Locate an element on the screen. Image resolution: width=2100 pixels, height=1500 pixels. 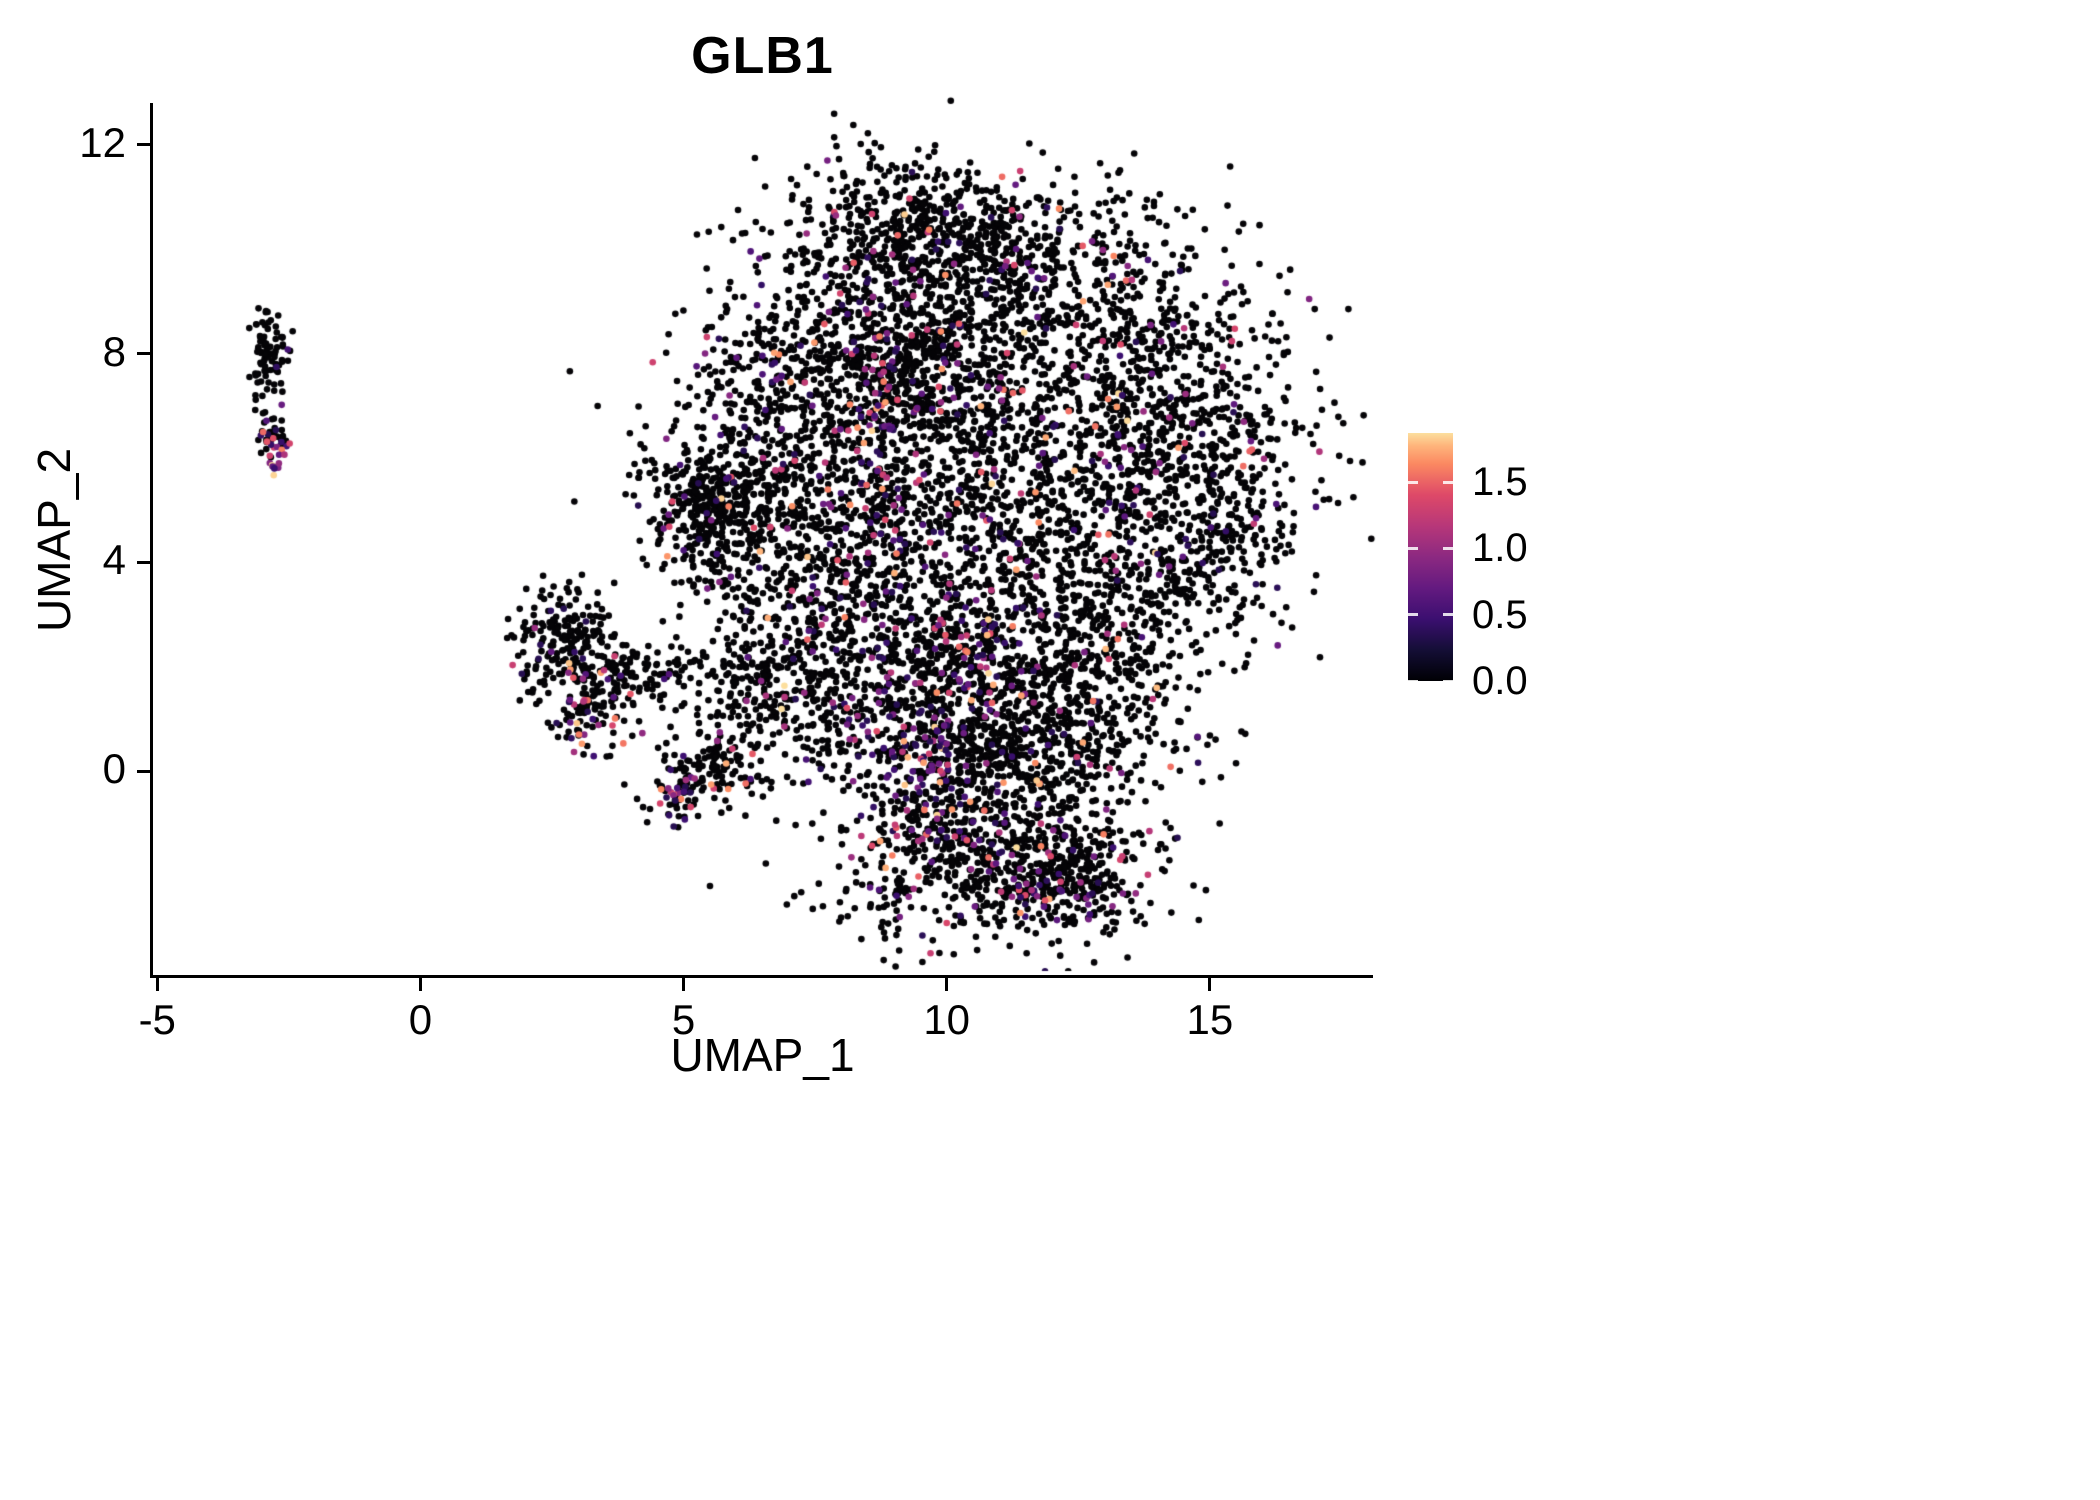
y-tick-label: 8 is located at coordinates (114, 351).